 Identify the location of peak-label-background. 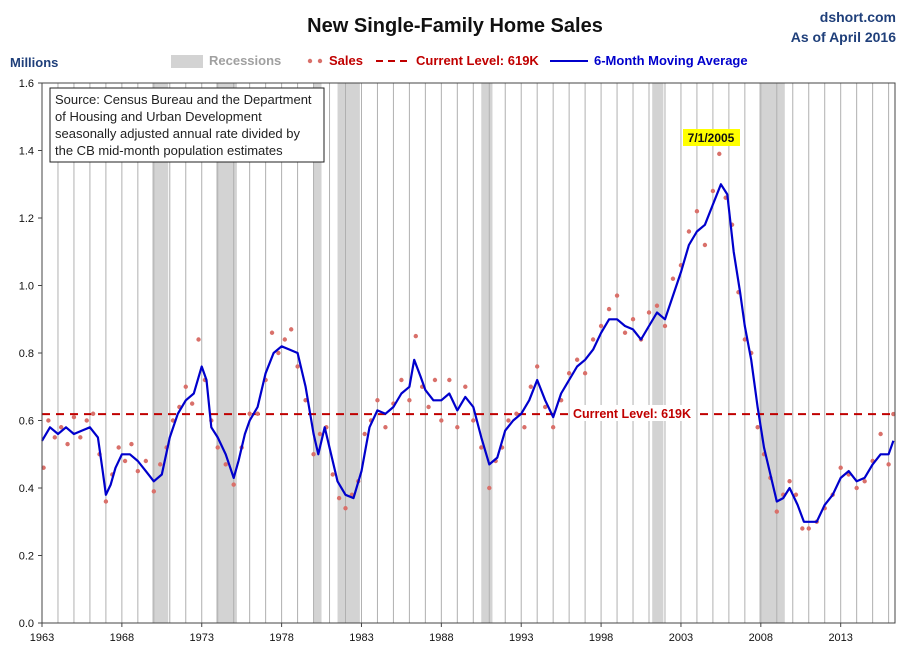
(711, 137).